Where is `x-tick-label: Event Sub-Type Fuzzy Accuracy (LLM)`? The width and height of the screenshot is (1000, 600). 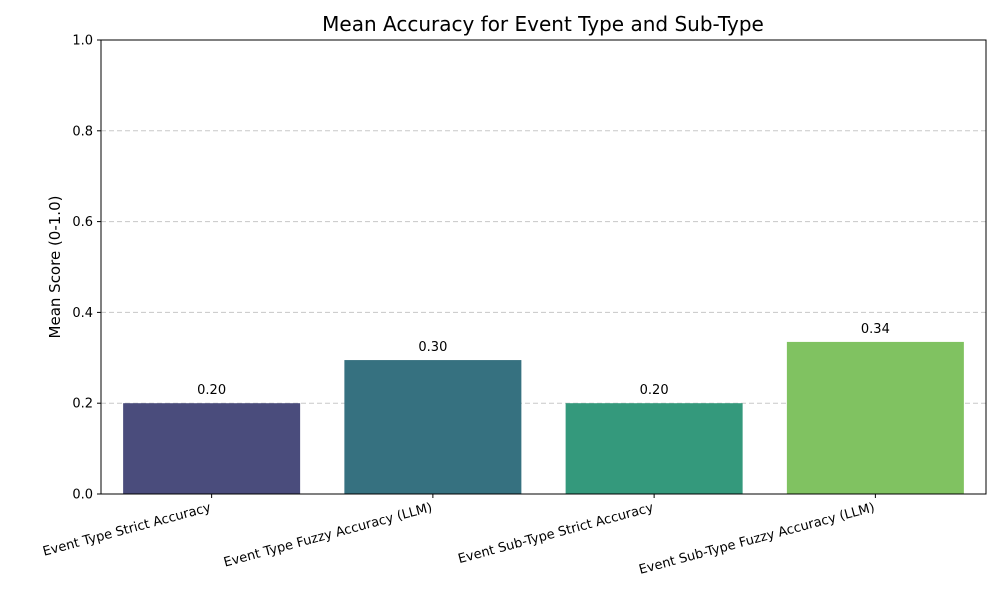 x-tick-label: Event Sub-Type Fuzzy Accuracy (LLM) is located at coordinates (756, 538).